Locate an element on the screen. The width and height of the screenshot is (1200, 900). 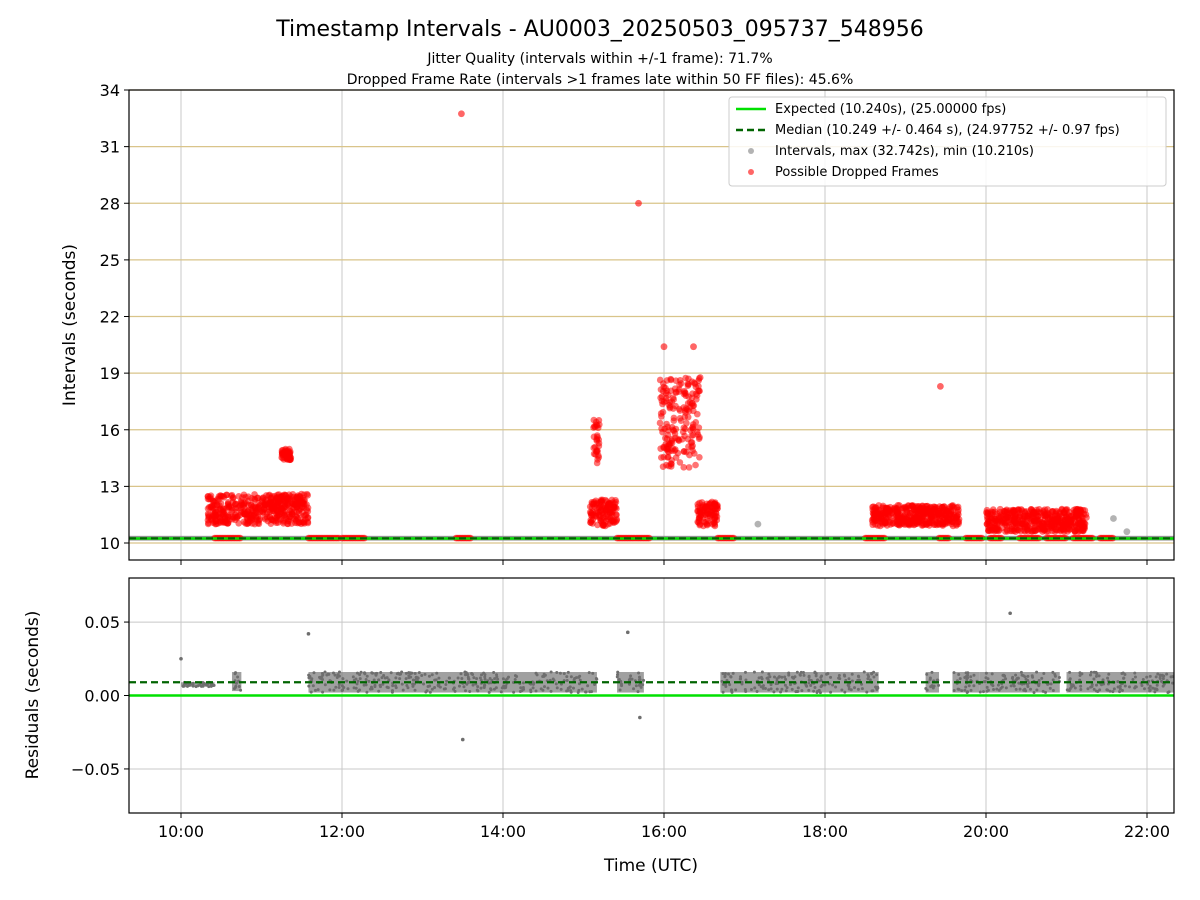
top-y-tick-label: 10 is located at coordinates (110, 543).